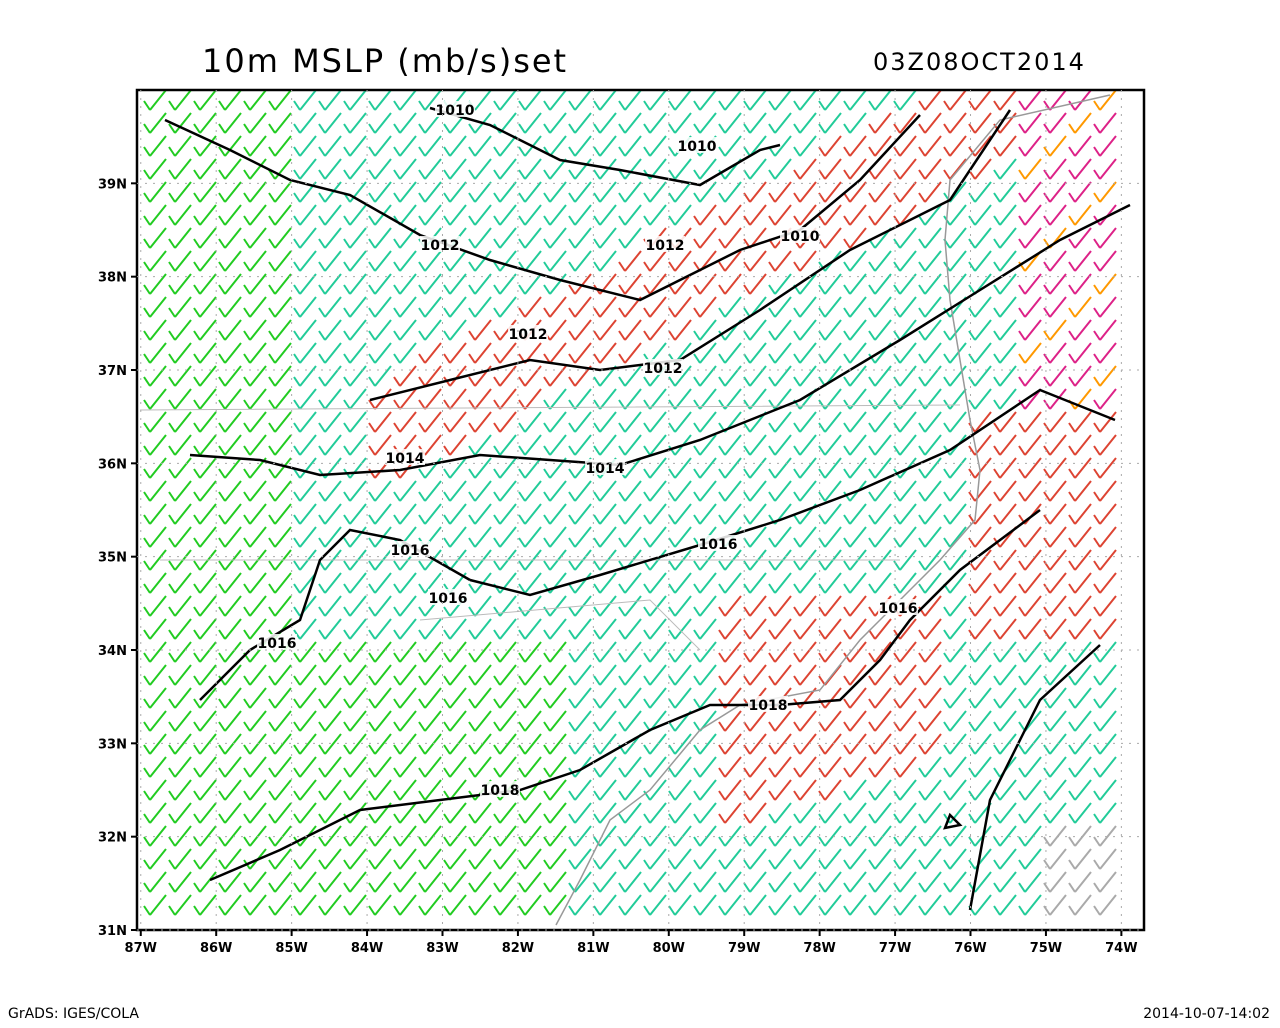 This screenshot has height=1028, width=1280. What do you see at coordinates (405, 459) in the screenshot?
I see `contour-label: 1014` at bounding box center [405, 459].